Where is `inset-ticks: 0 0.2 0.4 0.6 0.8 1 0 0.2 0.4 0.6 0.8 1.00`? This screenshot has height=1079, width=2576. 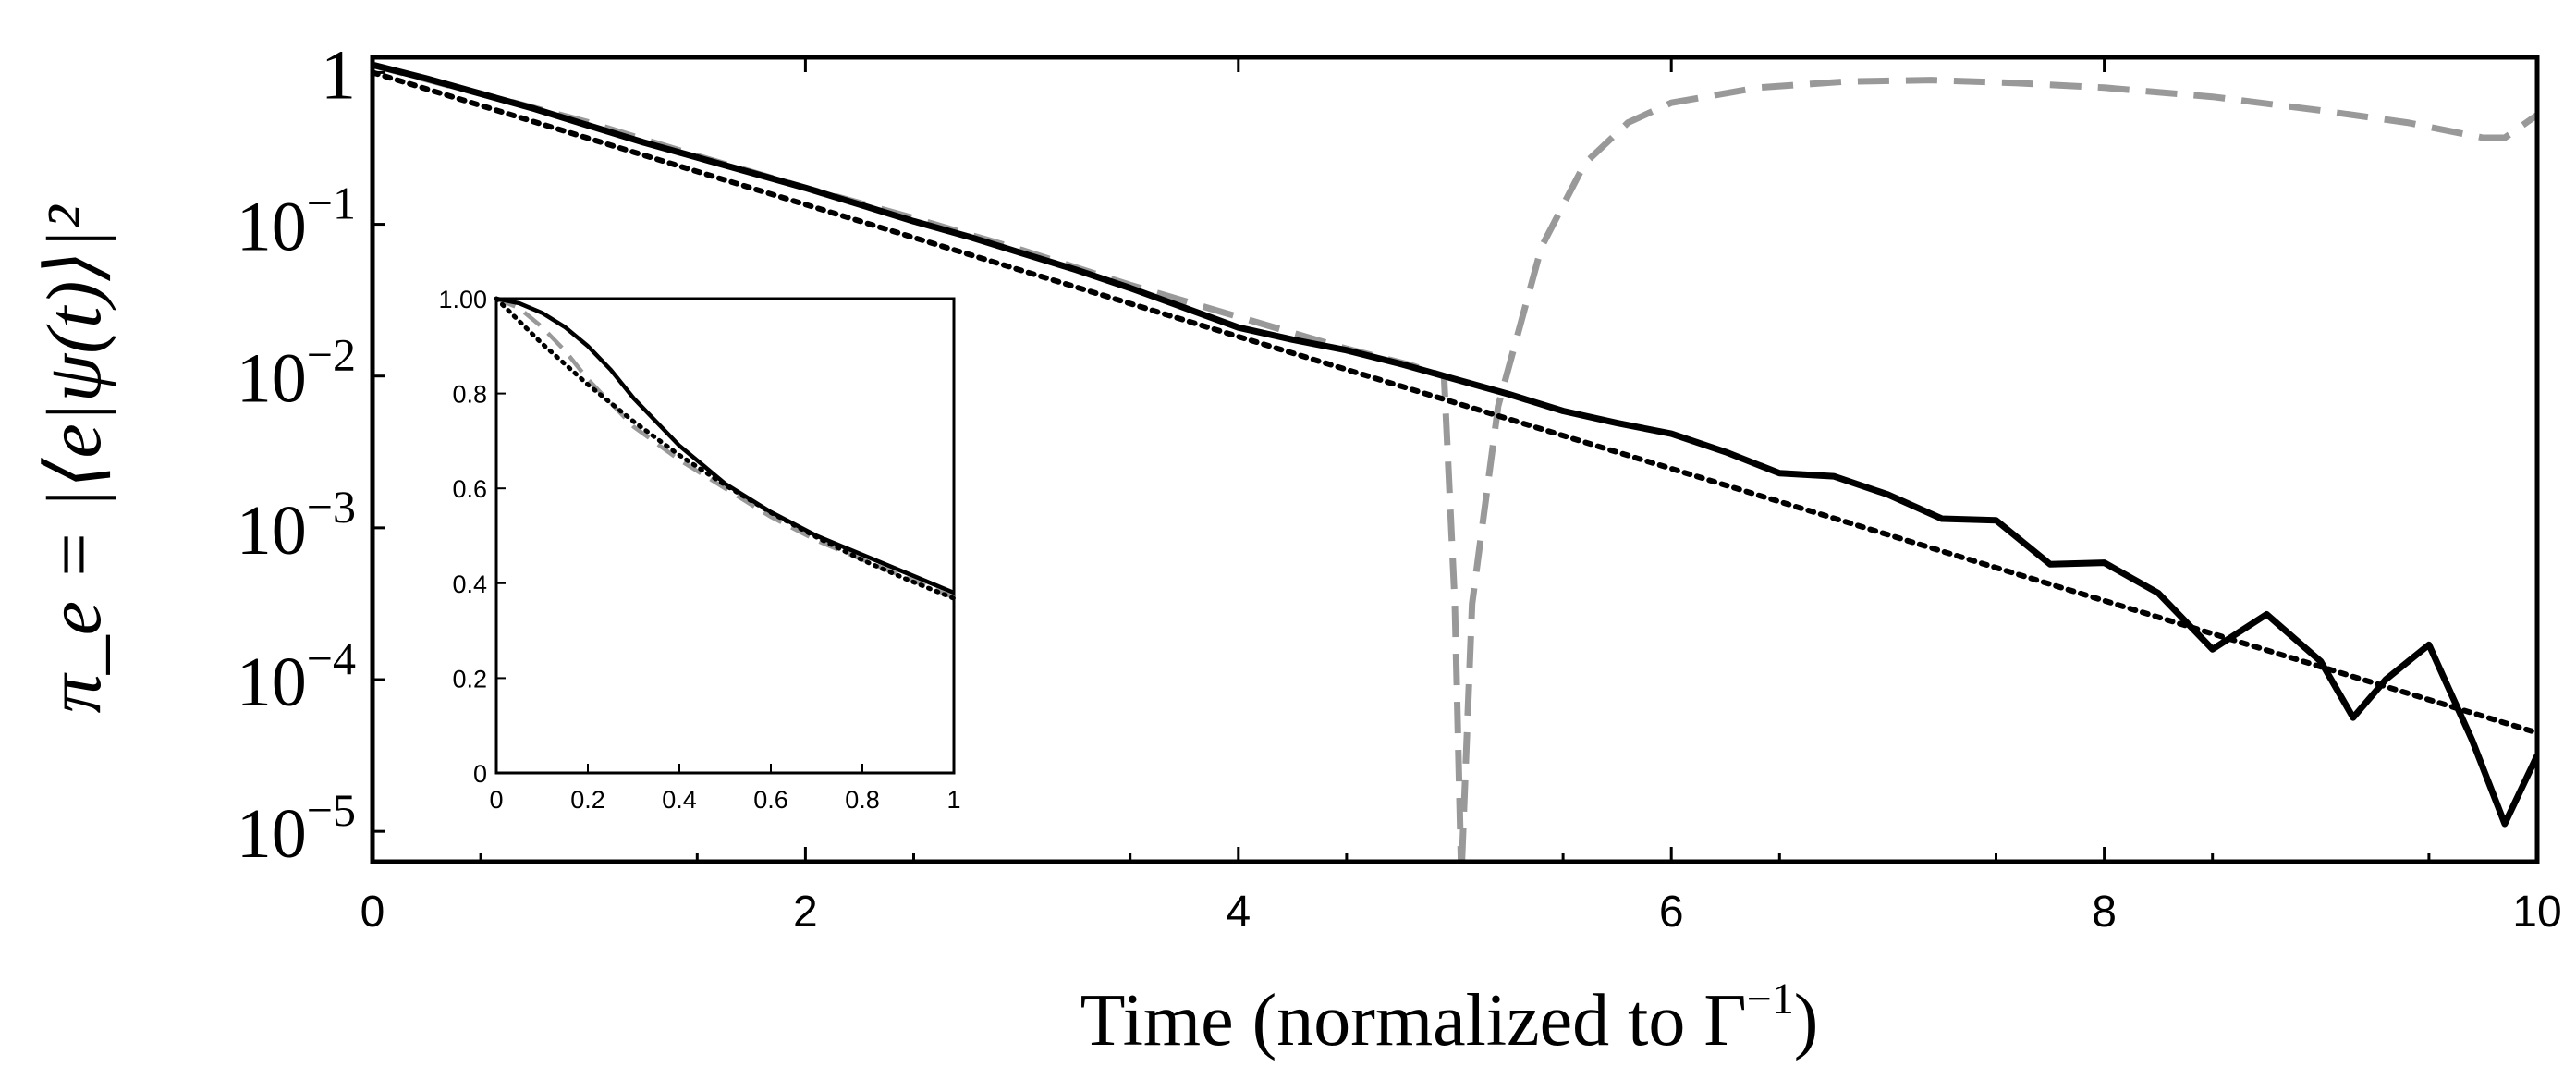
inset-ticks: 0 0.2 0.4 0.6 0.8 1 0 0.2 0.4 0.6 0.8 1.00 is located at coordinates (699, 550).